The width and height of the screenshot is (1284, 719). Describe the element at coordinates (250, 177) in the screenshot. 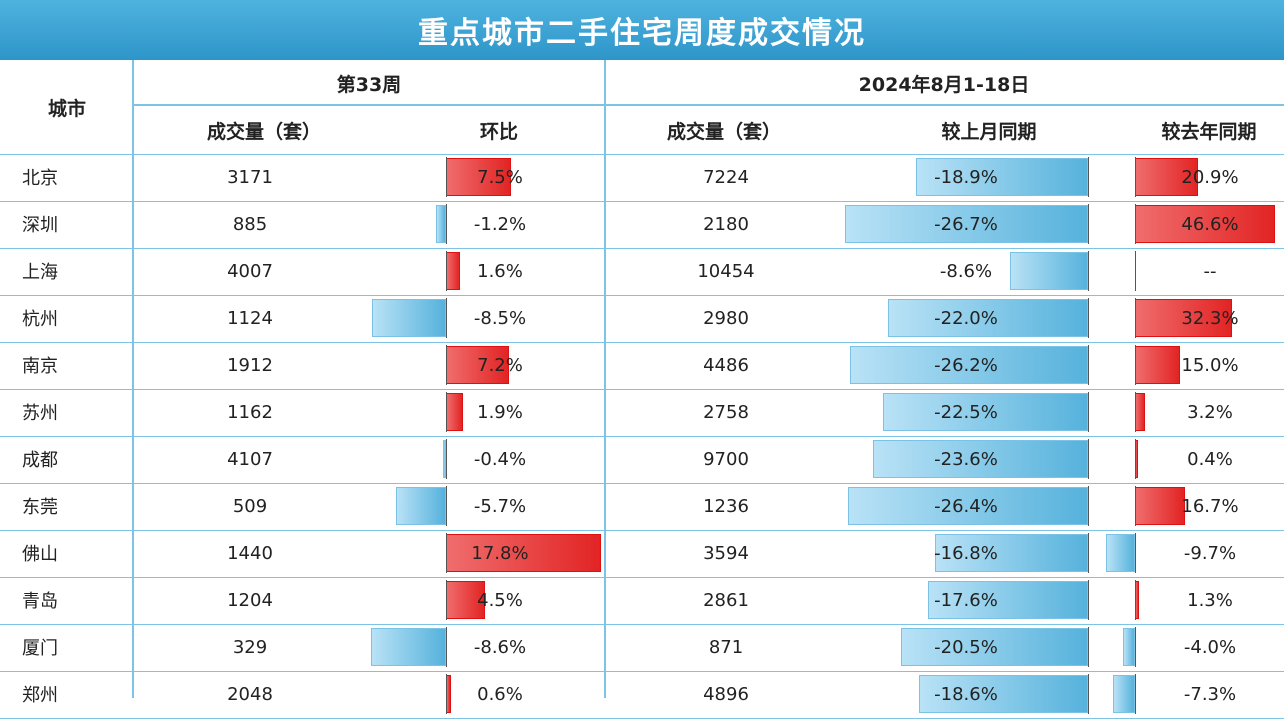

I see `week-volume-value: 3171` at that location.